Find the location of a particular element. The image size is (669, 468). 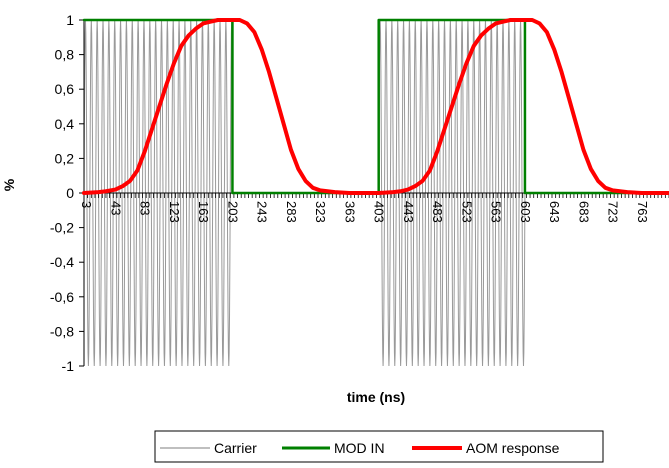

legend-modin-label: MOD IN is located at coordinates (359, 448).